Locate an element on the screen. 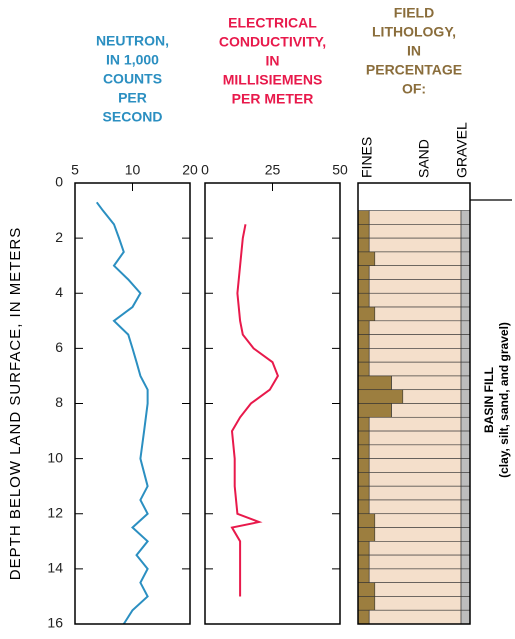 The width and height of the screenshot is (515, 639). x-tick-label: 50 is located at coordinates (340, 170).